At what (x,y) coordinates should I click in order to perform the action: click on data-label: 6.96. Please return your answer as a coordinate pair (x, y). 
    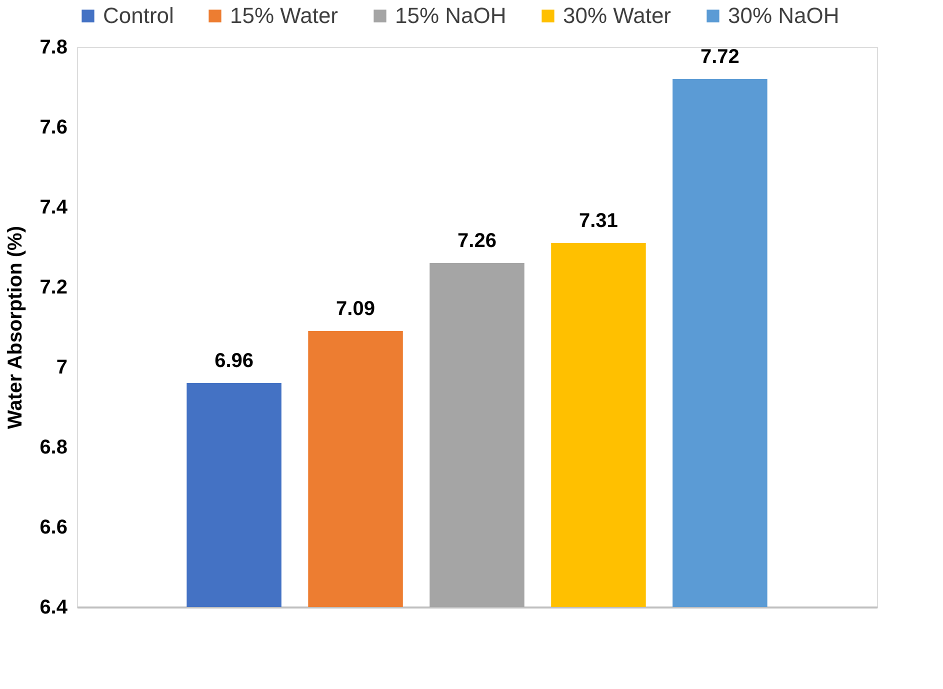
    Looking at the image, I should click on (234, 361).